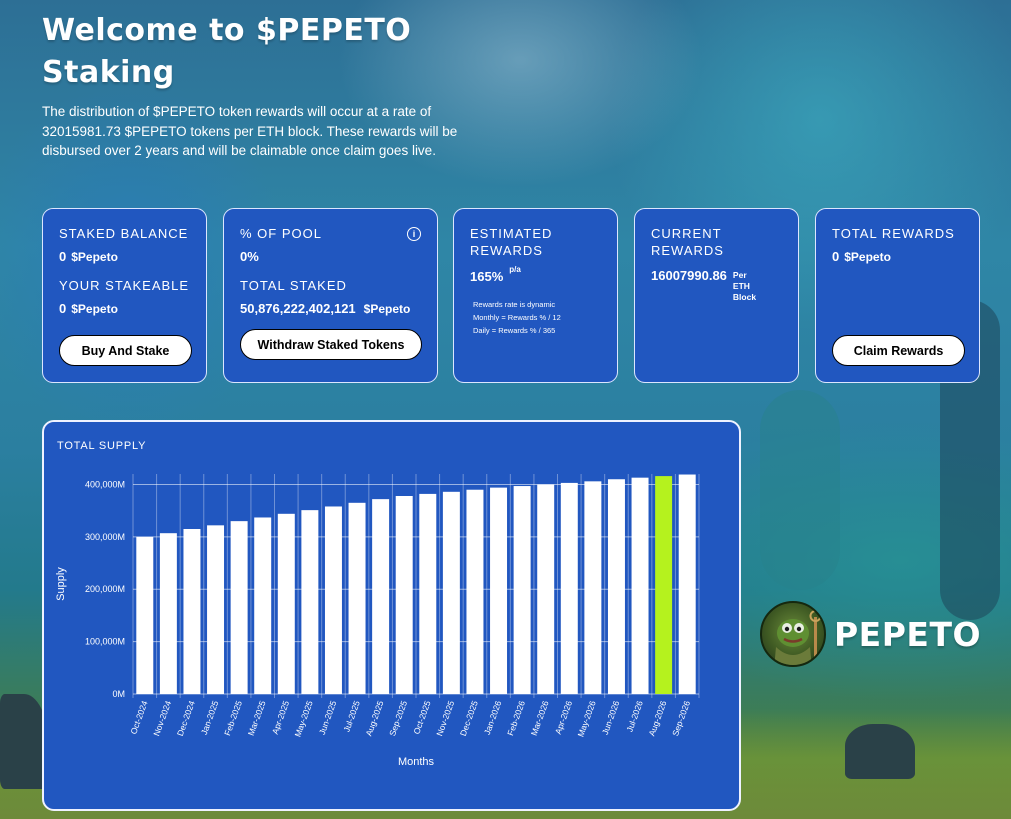 This screenshot has width=1011, height=819. I want to click on x-tick-label: Oct-2024, so click(138, 717).